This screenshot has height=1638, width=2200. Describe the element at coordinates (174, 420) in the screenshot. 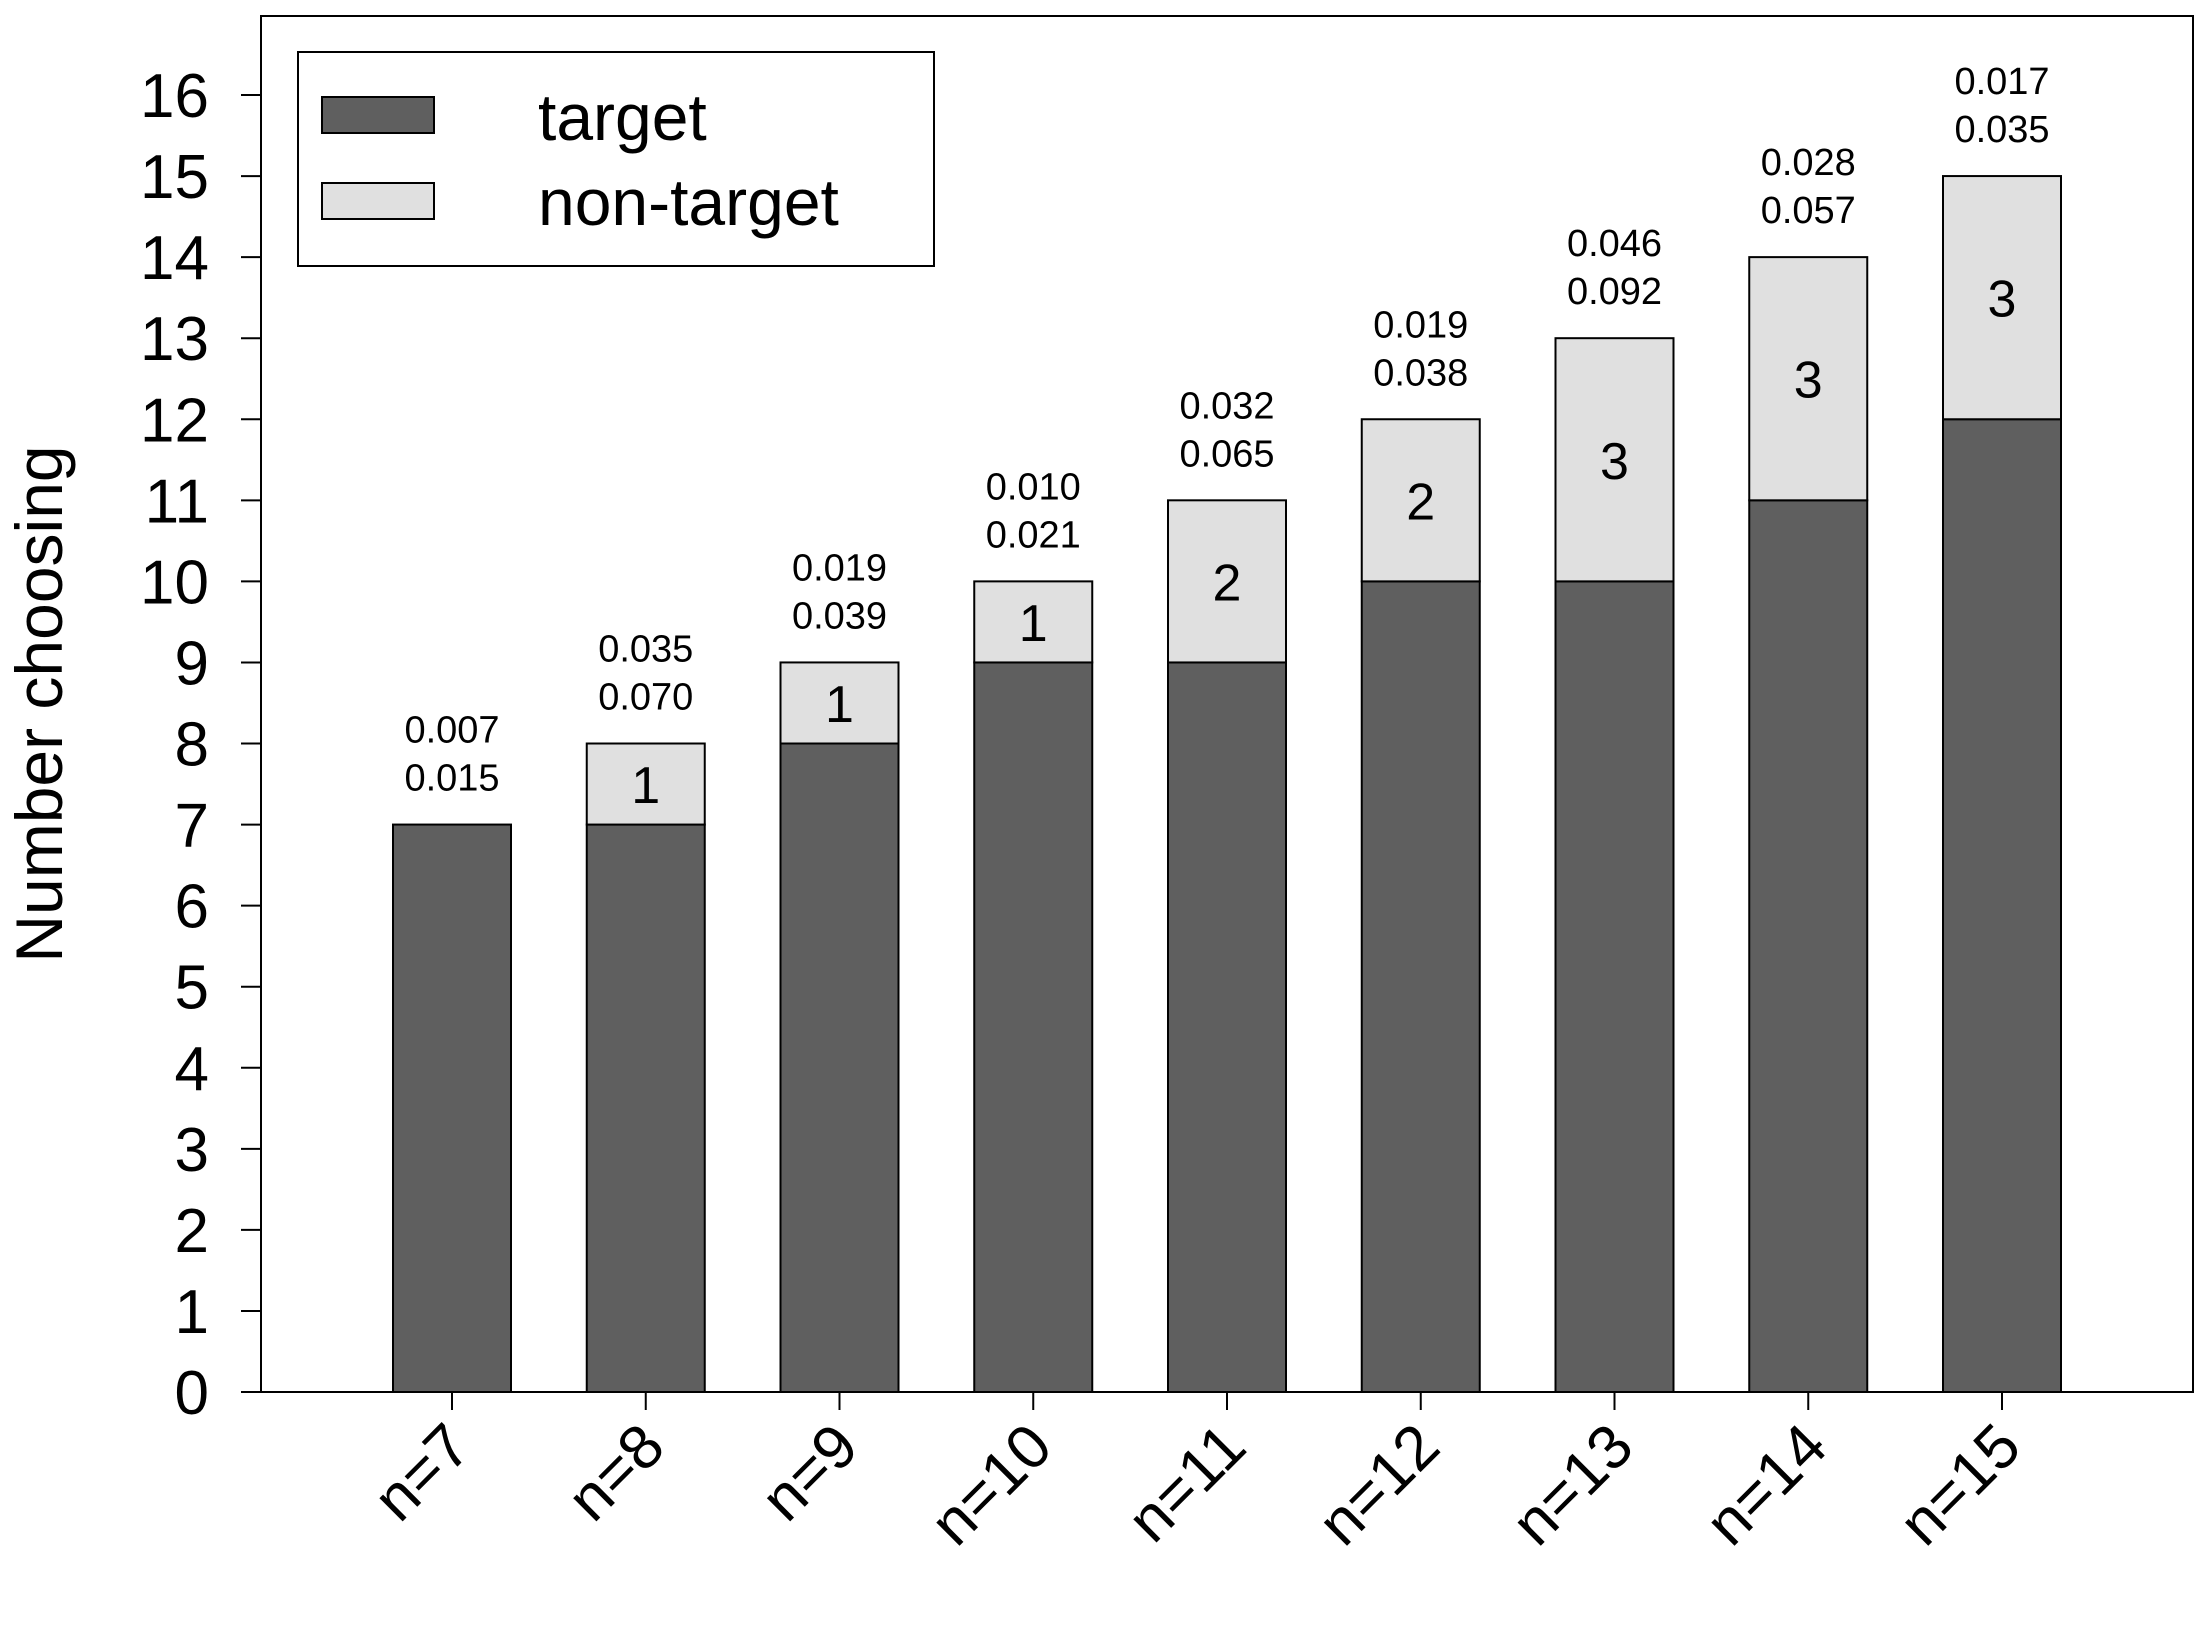

I see `y-tick-label: 12` at that location.